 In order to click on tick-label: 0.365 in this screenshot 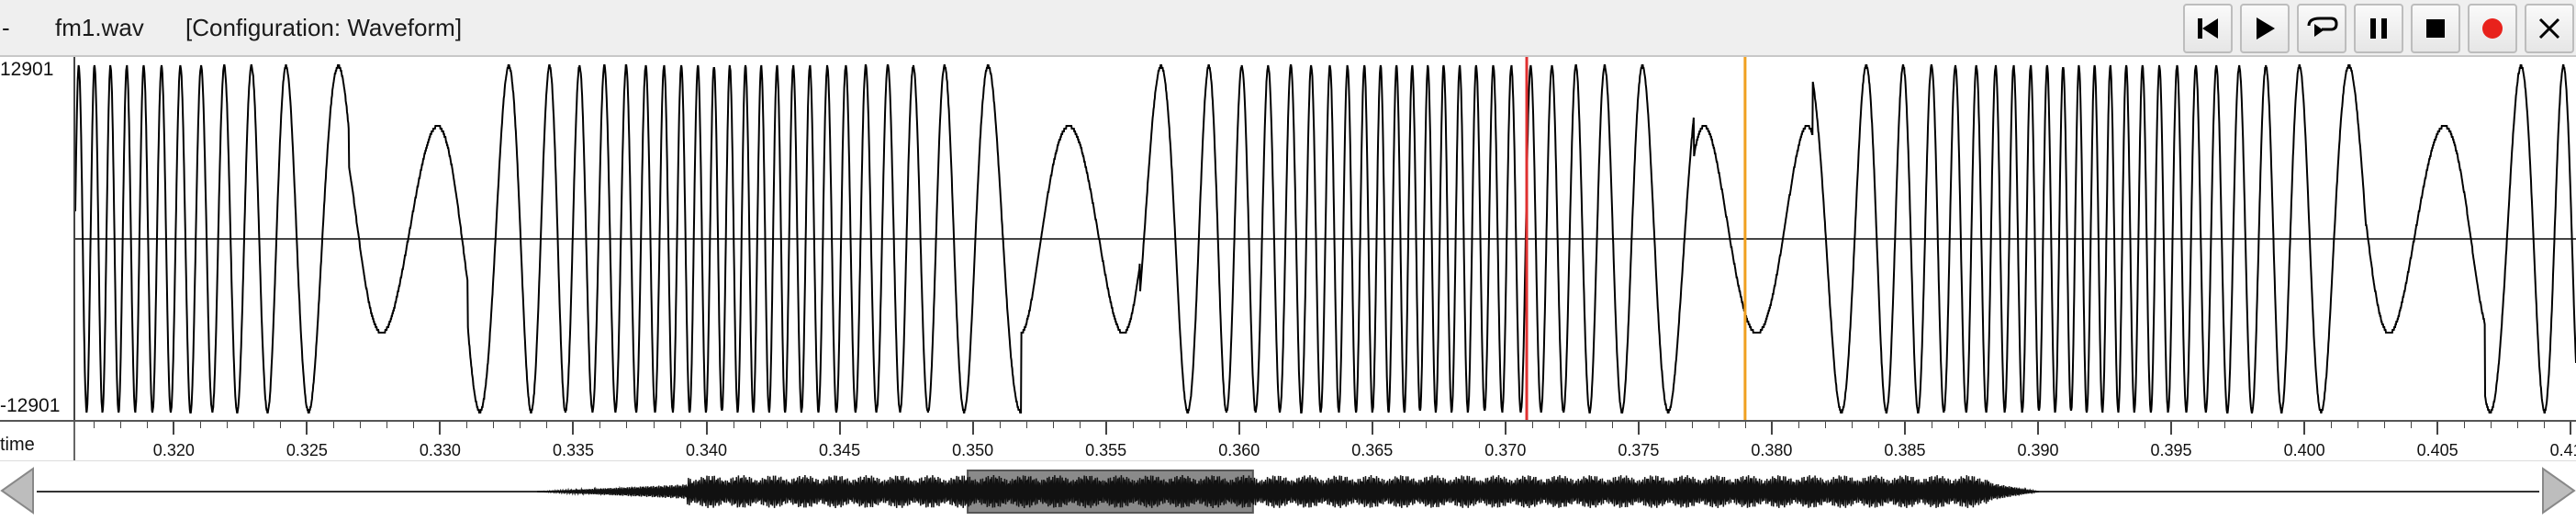, I will do `click(1372, 450)`.